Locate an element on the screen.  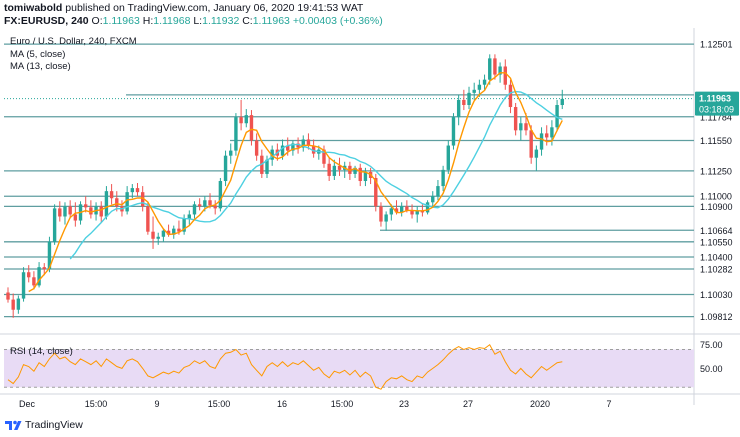
price-tick-label: 1.11000 is located at coordinates (716, 197).